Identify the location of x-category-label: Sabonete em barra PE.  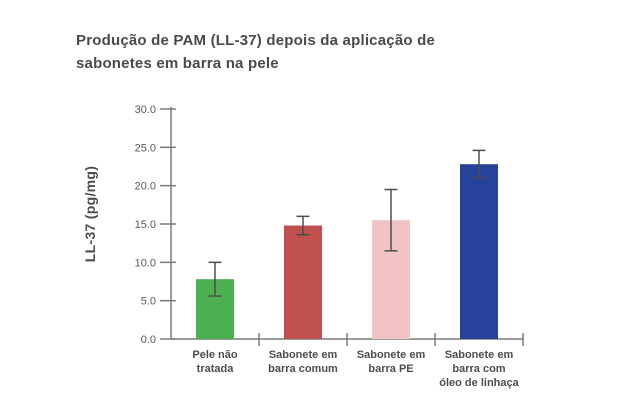
(391, 362).